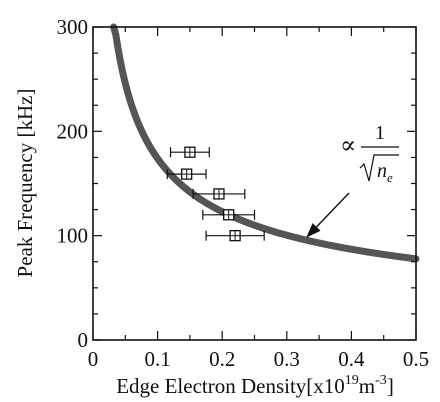 This screenshot has height=402, width=440. What do you see at coordinates (73, 183) in the screenshot?
I see `y-tick-labels: 0 100 200 300` at bounding box center [73, 183].